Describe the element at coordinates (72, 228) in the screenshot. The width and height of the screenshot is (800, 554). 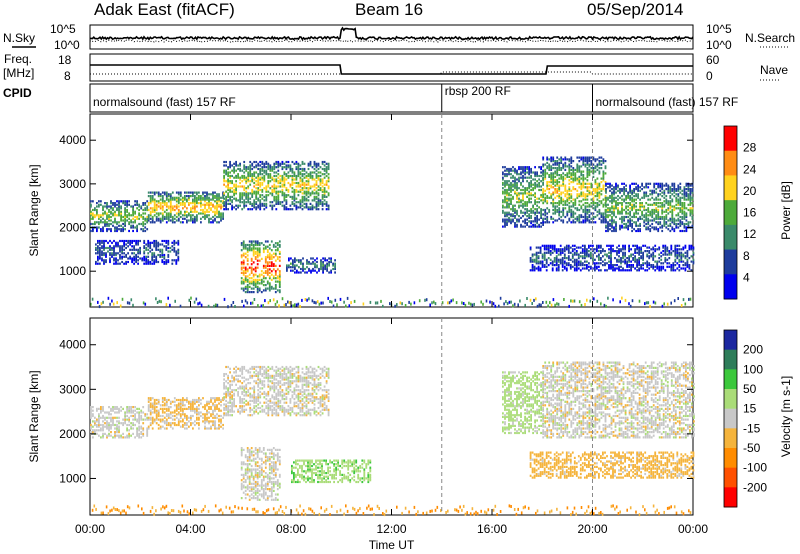
I see `y-tick-label: 2000` at that location.